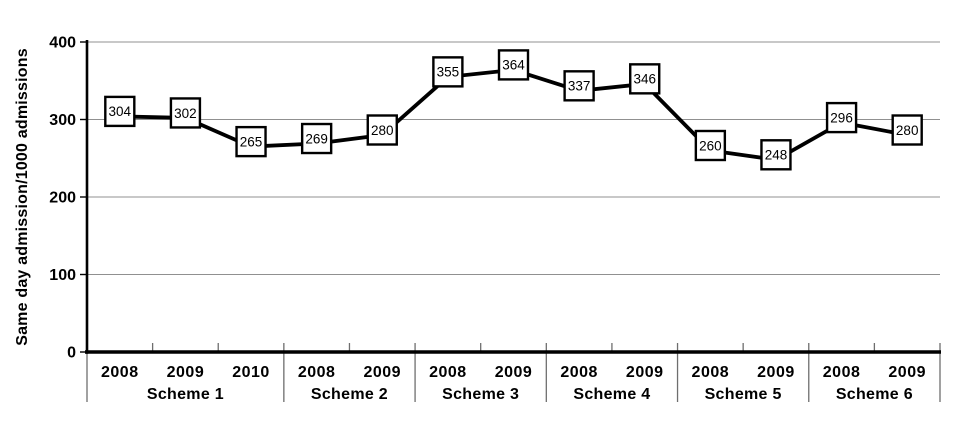 This screenshot has height=435, width=975. I want to click on data-point-label: 248, so click(776, 155).